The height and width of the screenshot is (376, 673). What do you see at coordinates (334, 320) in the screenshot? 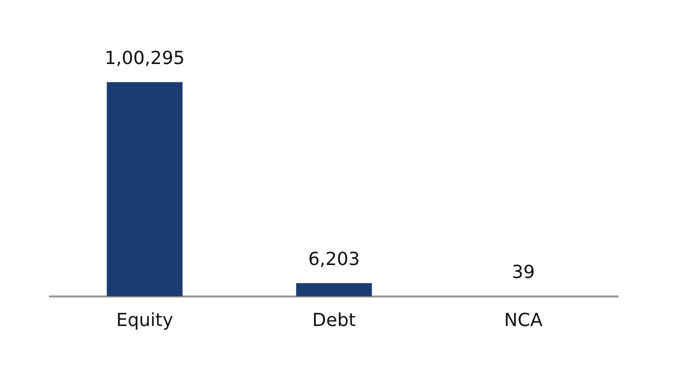
I see `x-tick-label: Debt` at bounding box center [334, 320].